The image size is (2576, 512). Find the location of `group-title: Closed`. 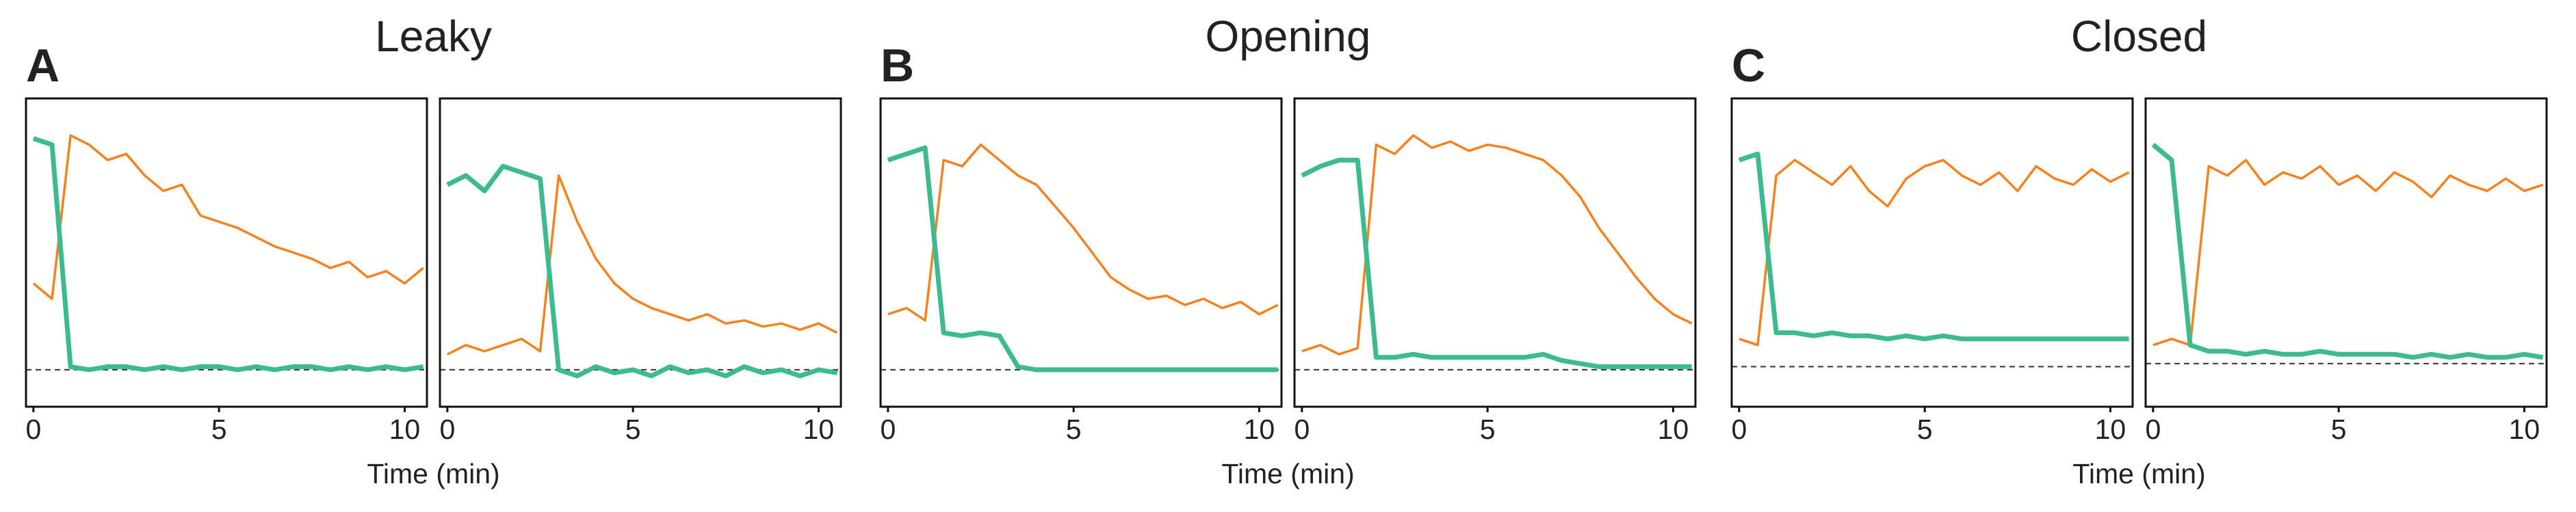

group-title: Closed is located at coordinates (2139, 36).